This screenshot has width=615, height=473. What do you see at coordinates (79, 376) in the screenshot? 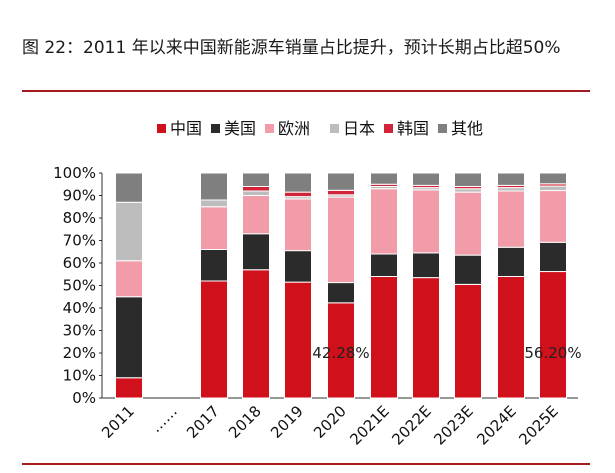
I see `y-tick-label: 10%` at bounding box center [79, 376].